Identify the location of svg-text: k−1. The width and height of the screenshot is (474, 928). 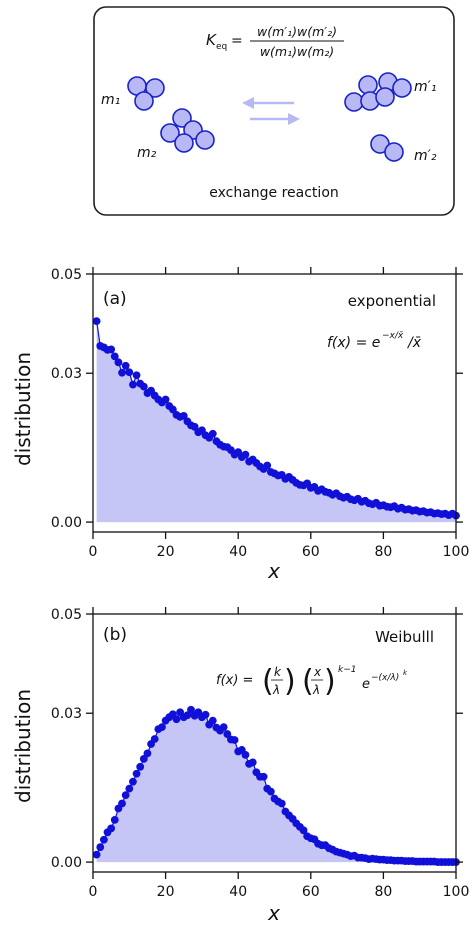
(347, 670).